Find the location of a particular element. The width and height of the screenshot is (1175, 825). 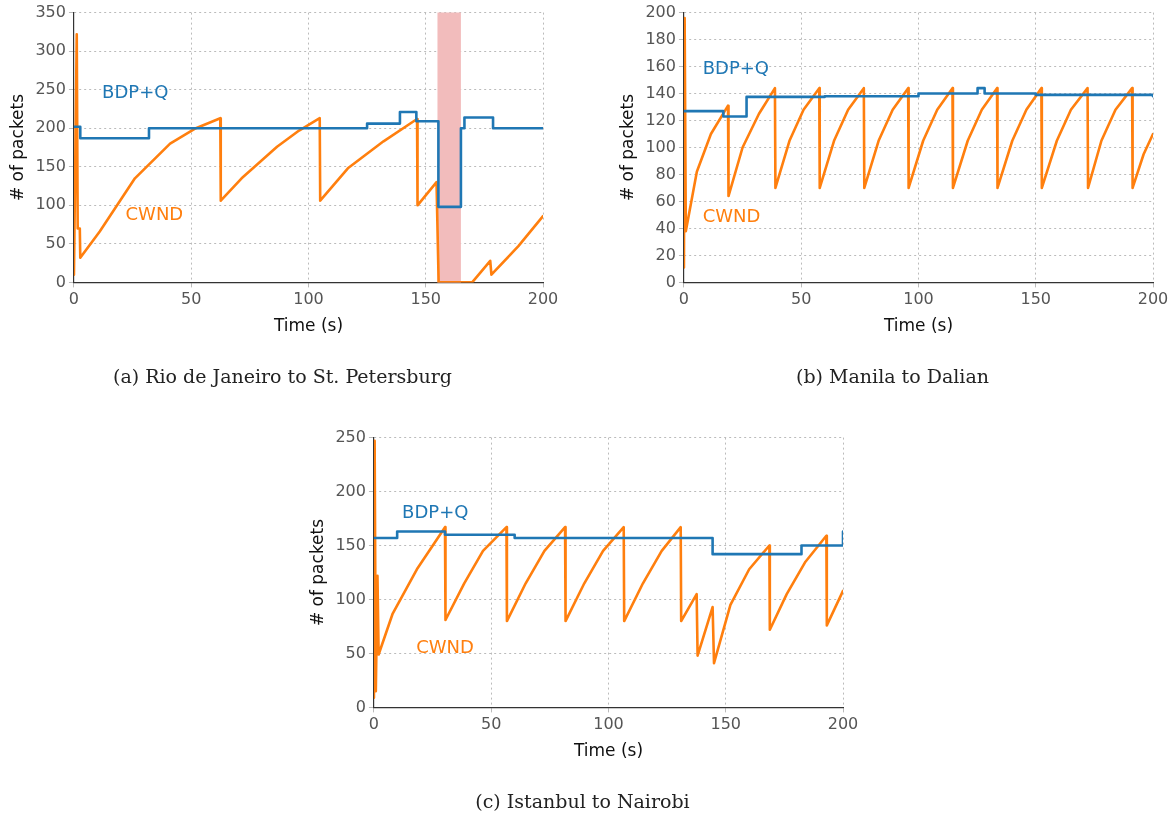

y-tick-label: 160 is located at coordinates (660, 65).